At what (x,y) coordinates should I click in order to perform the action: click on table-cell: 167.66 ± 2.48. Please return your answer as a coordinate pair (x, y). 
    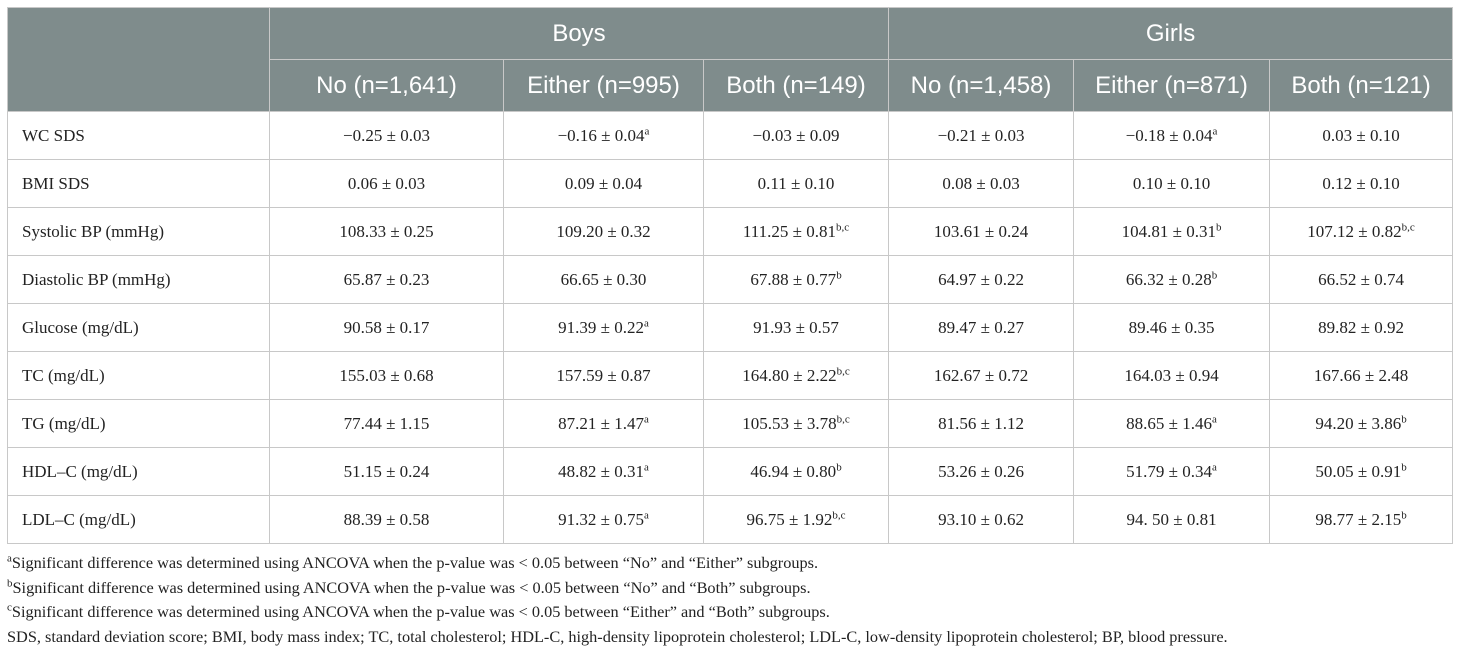
    Looking at the image, I should click on (1361, 375).